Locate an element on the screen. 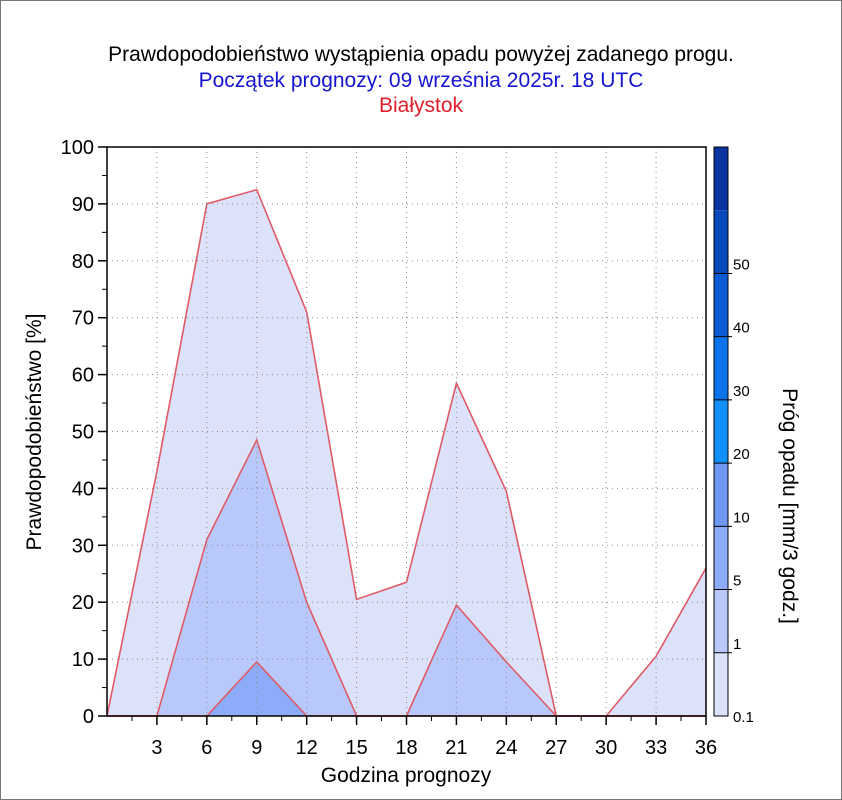 Image resolution: width=842 pixels, height=800 pixels. x-tick-label: 24 is located at coordinates (506, 748).